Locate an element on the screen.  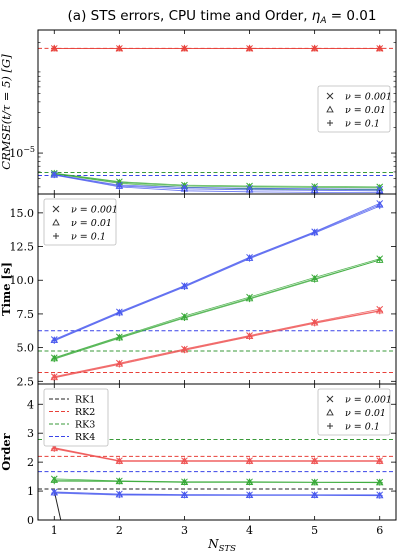
x-axis-label-main: N is located at coordinates (213, 544).